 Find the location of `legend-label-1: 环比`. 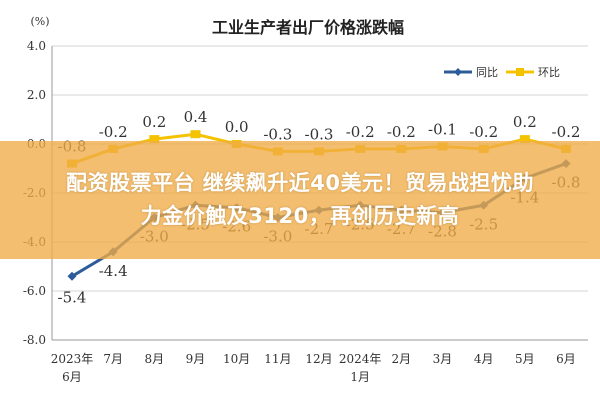

legend-label-1: 环比 is located at coordinates (549, 72).